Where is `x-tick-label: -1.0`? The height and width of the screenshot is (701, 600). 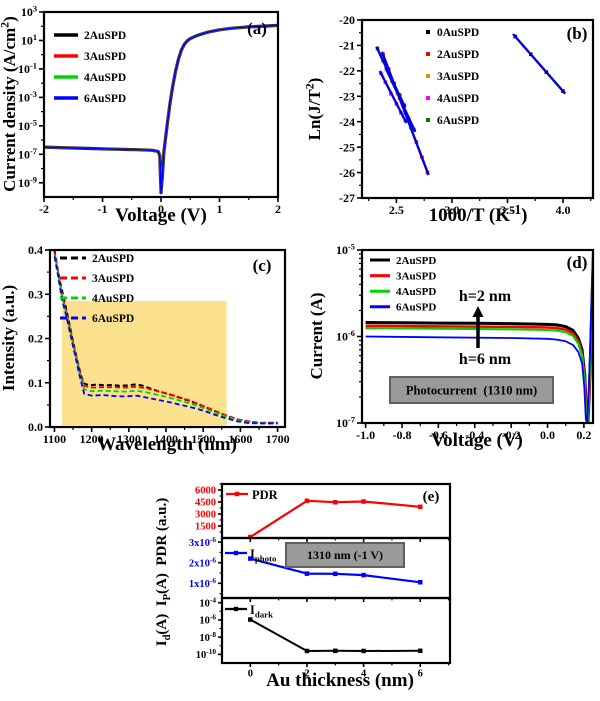 x-tick-label: -1.0 is located at coordinates (365, 435).